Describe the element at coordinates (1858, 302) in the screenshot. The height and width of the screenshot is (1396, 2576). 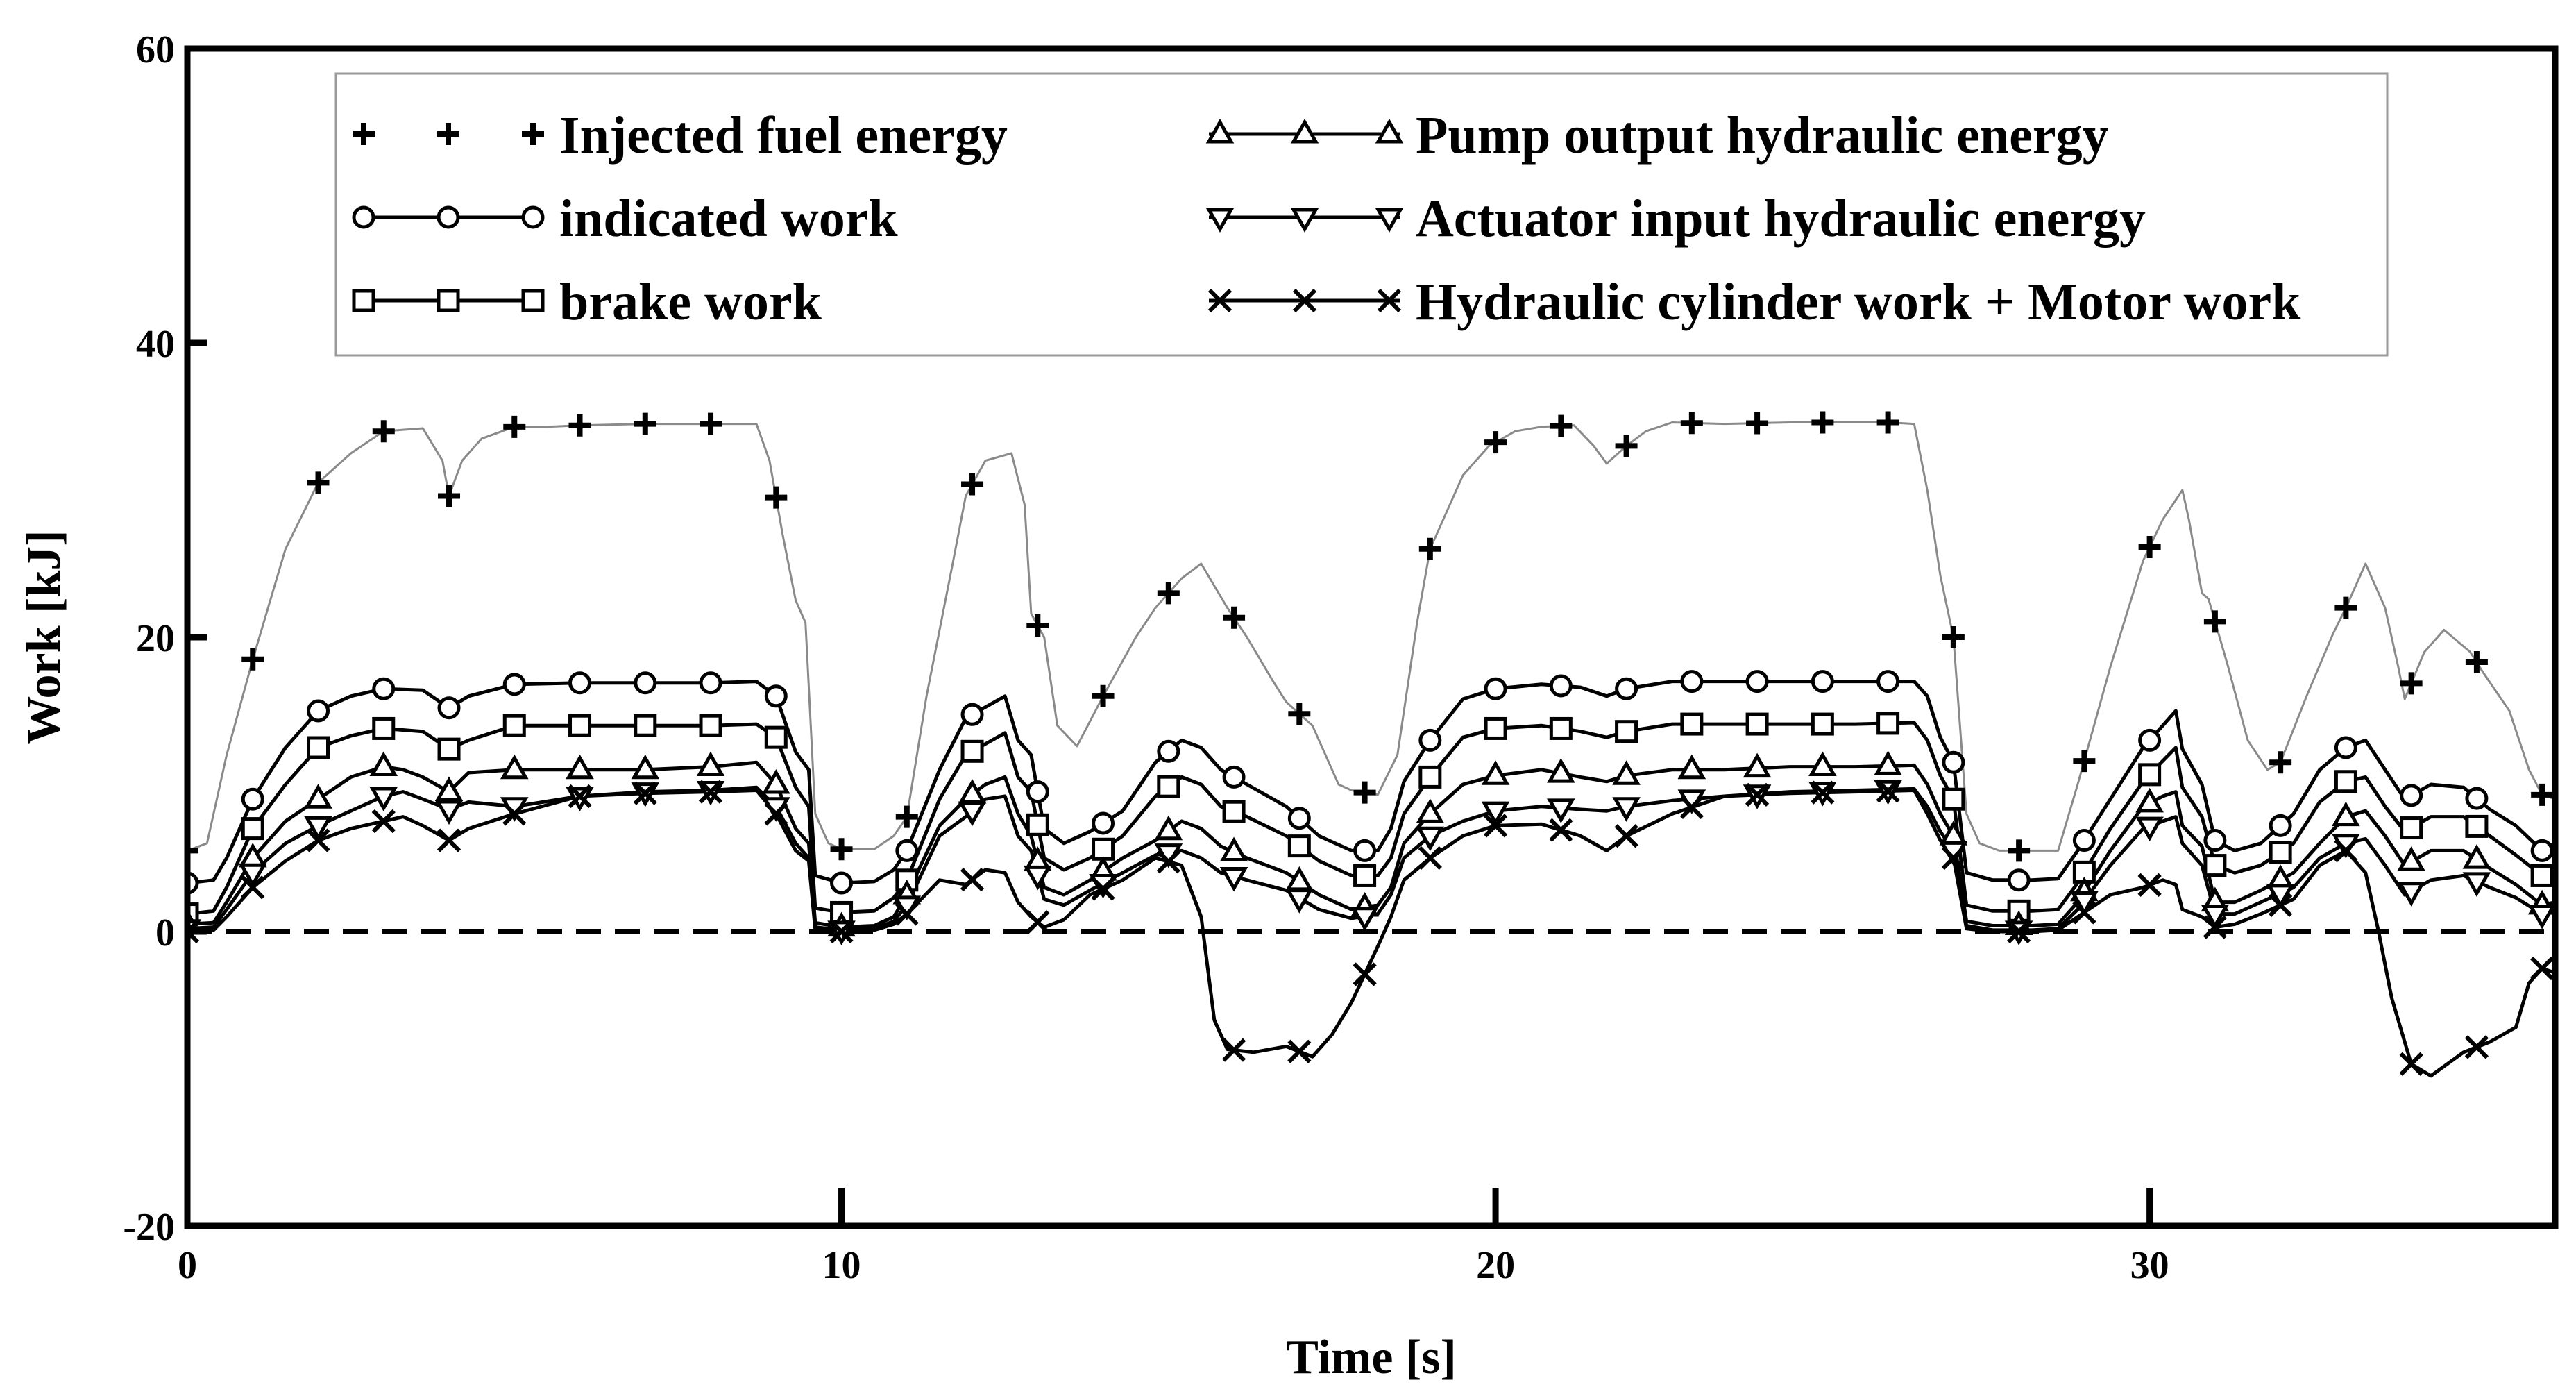
I see `legend-label: Hydraulic cylinder work + Motor work` at that location.